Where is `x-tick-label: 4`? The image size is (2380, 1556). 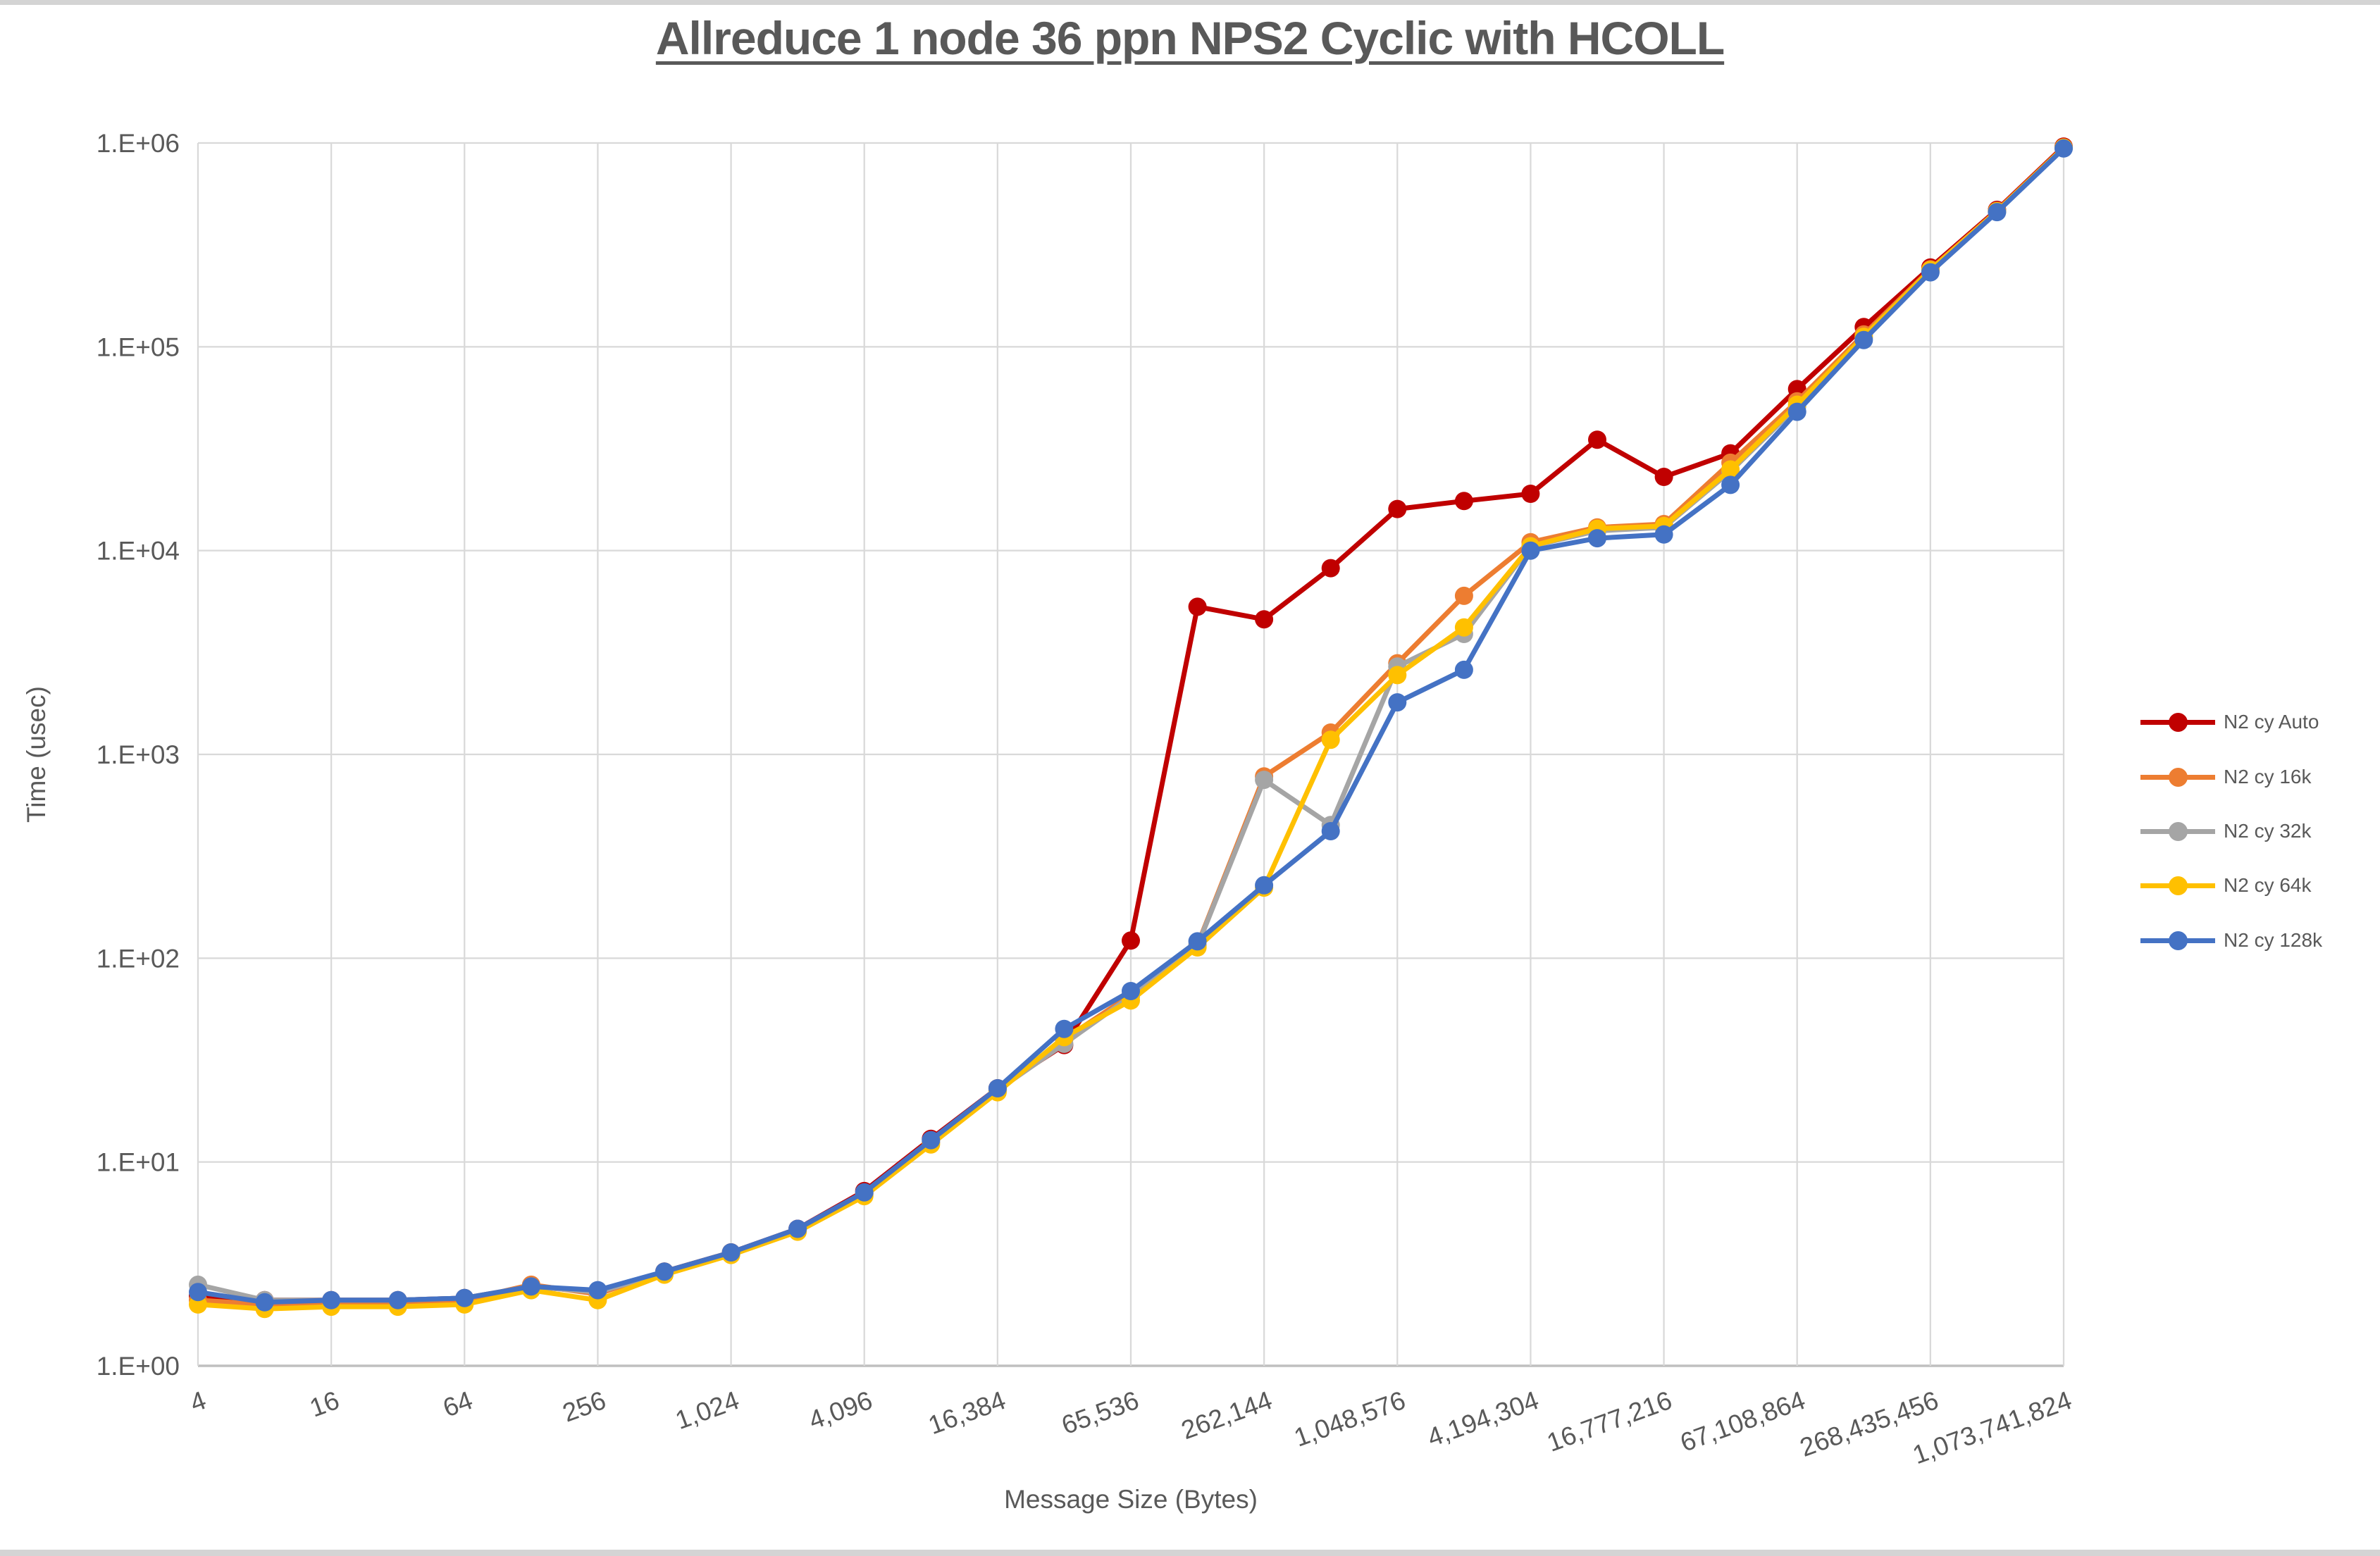 x-tick-label: 4 is located at coordinates (197, 1402).